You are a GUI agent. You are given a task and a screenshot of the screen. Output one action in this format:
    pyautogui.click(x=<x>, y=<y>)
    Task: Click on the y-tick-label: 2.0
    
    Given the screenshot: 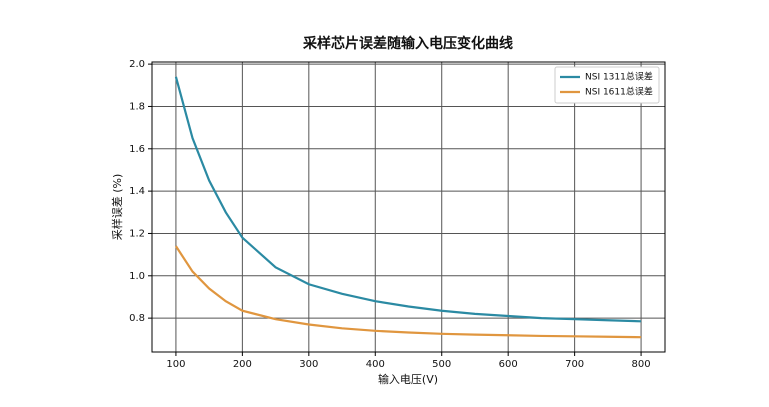 What is the action you would take?
    pyautogui.click(x=137, y=64)
    